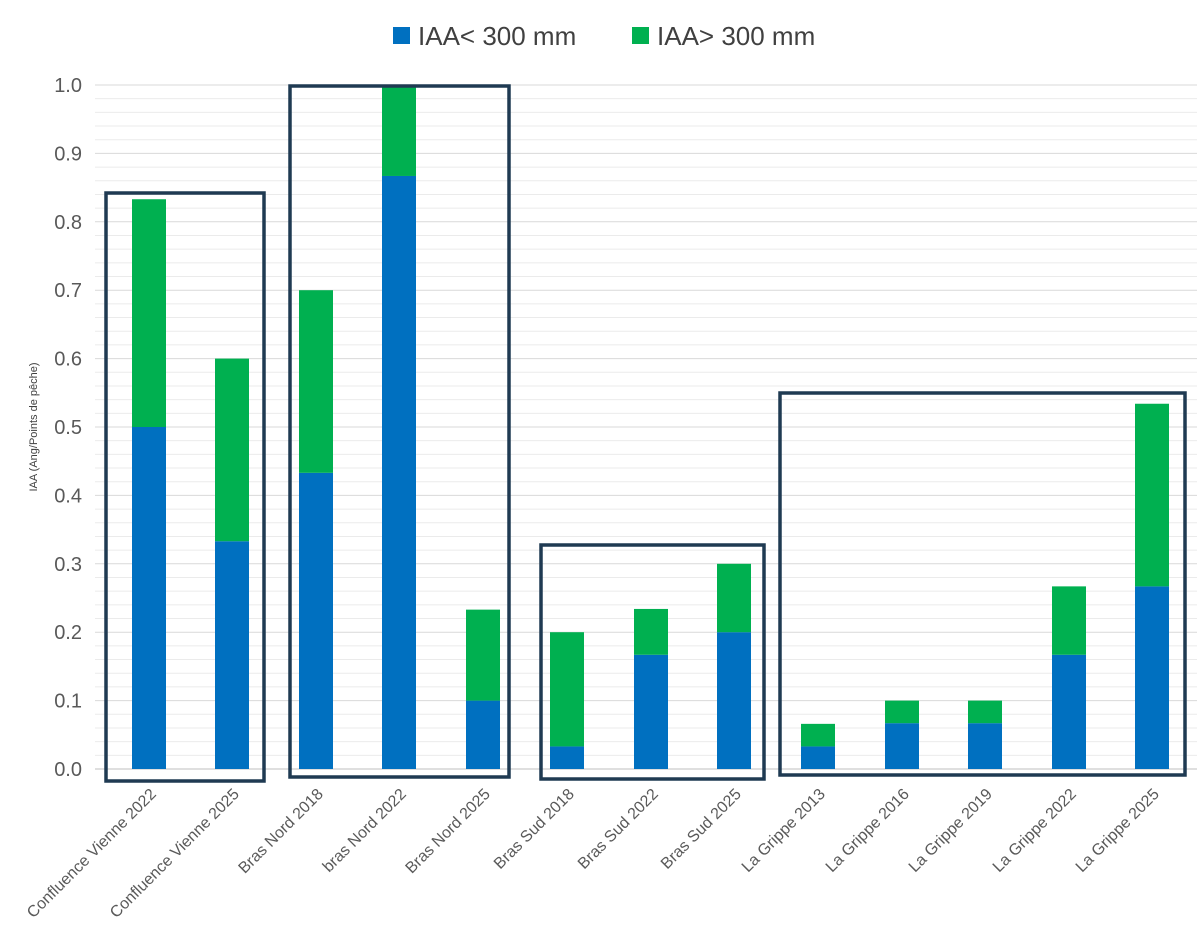  Describe the element at coordinates (68, 633) in the screenshot. I see `y-tick-label: 0.2` at that location.